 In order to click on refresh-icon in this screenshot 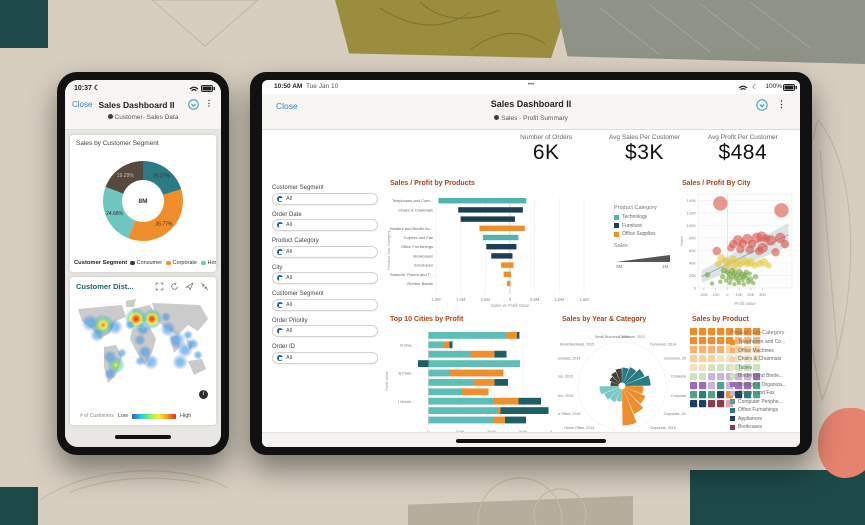, I will do `click(174, 286)`.